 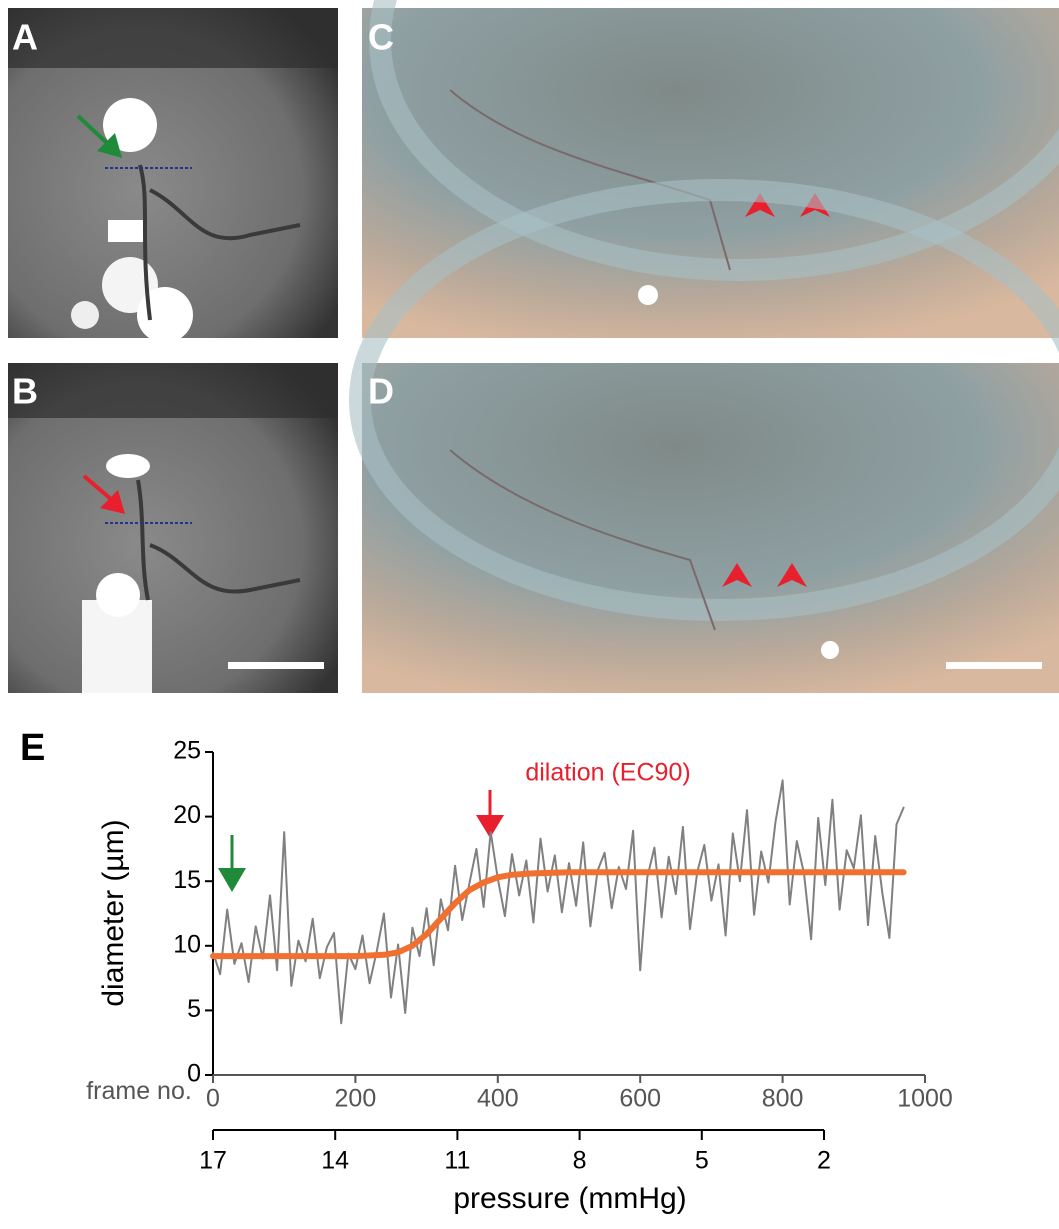 What do you see at coordinates (640, 1099) in the screenshot?
I see `x-tick-label: 600` at bounding box center [640, 1099].